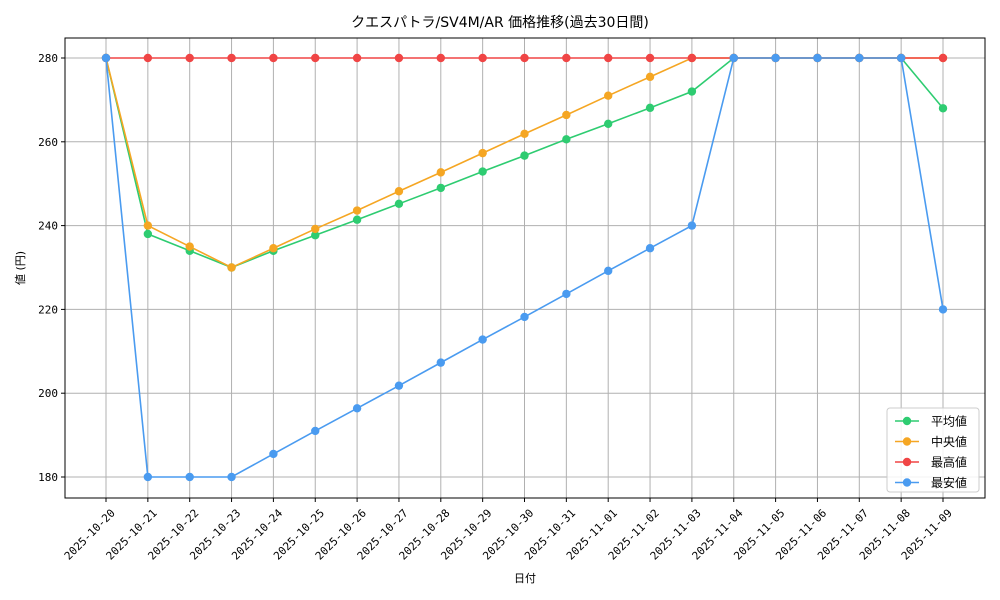  I want to click on legend-label: 中央値, so click(949, 441).